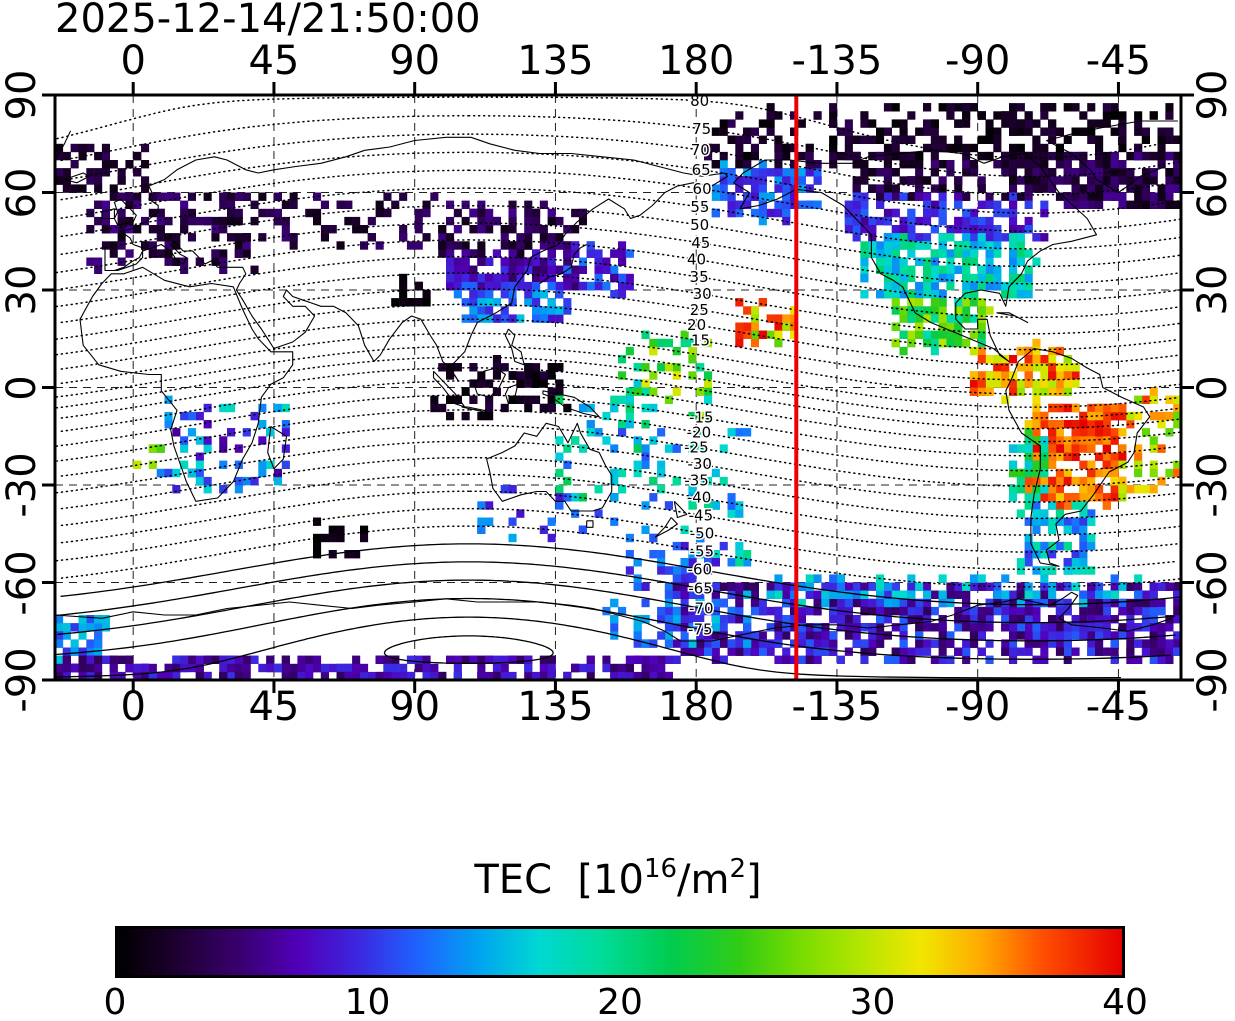 This screenshot has height=1021, width=1235. Describe the element at coordinates (738, 869) in the screenshot. I see `colorbar-title-exponent2: 2` at that location.